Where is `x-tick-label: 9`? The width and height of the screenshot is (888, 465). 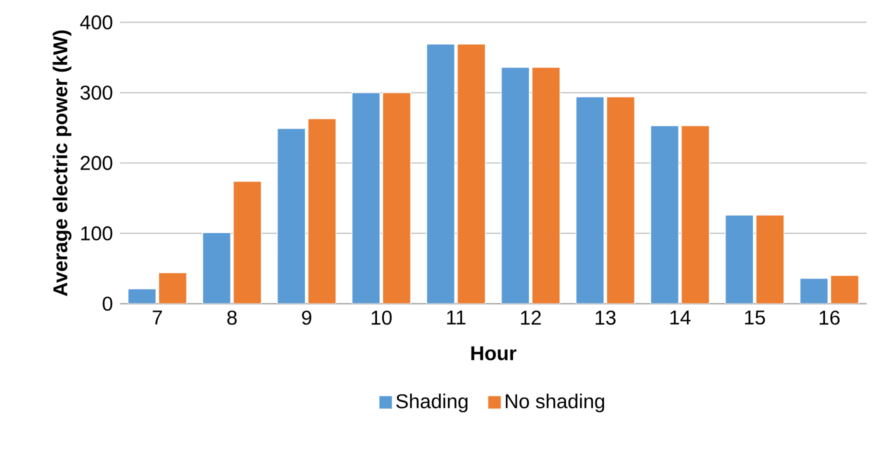 x-tick-label: 9 is located at coordinates (307, 317).